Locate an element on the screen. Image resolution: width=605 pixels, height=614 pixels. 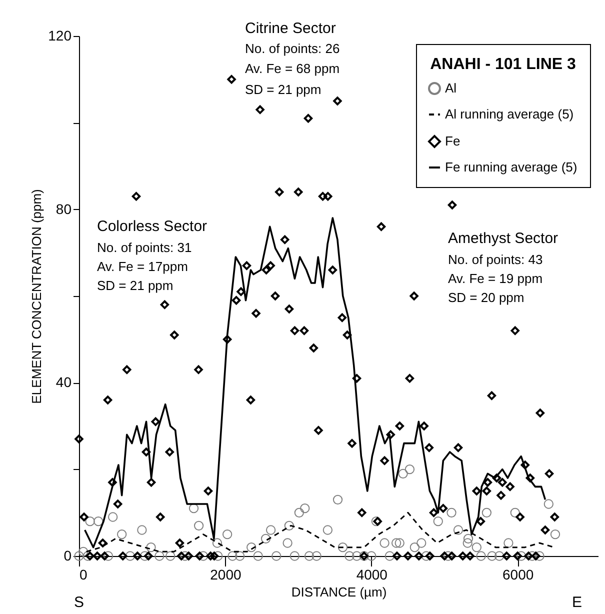
x-tick-label: 6000 is located at coordinates (518, 574).